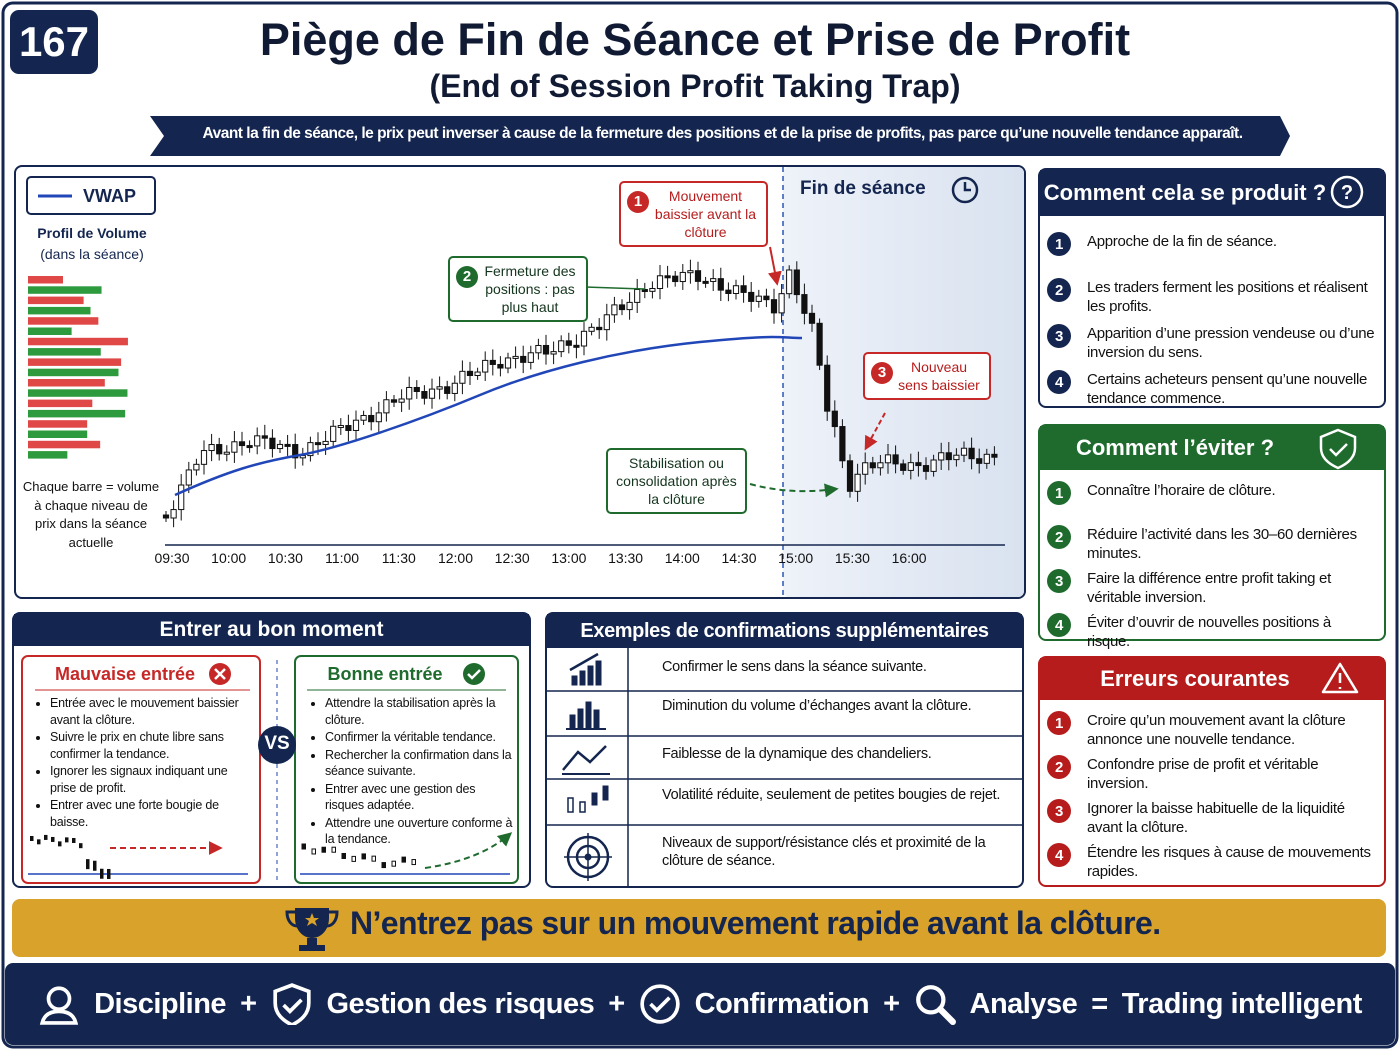 This screenshot has width=1400, height=1050. I want to click on footer-term: Discipline, so click(160, 1003).